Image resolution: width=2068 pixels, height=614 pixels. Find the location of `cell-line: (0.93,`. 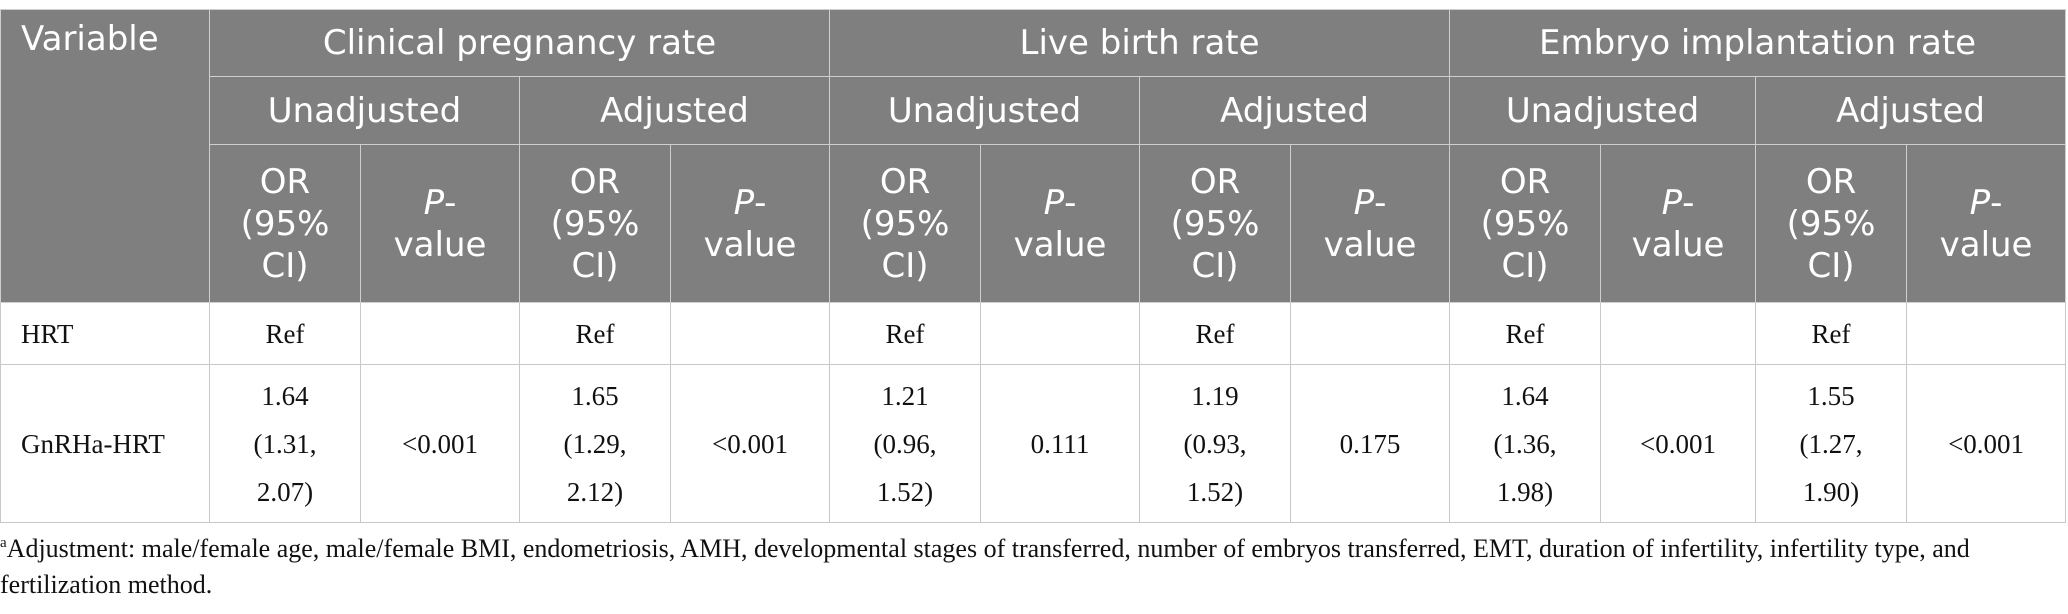

cell-line: (0.93, is located at coordinates (1215, 443).